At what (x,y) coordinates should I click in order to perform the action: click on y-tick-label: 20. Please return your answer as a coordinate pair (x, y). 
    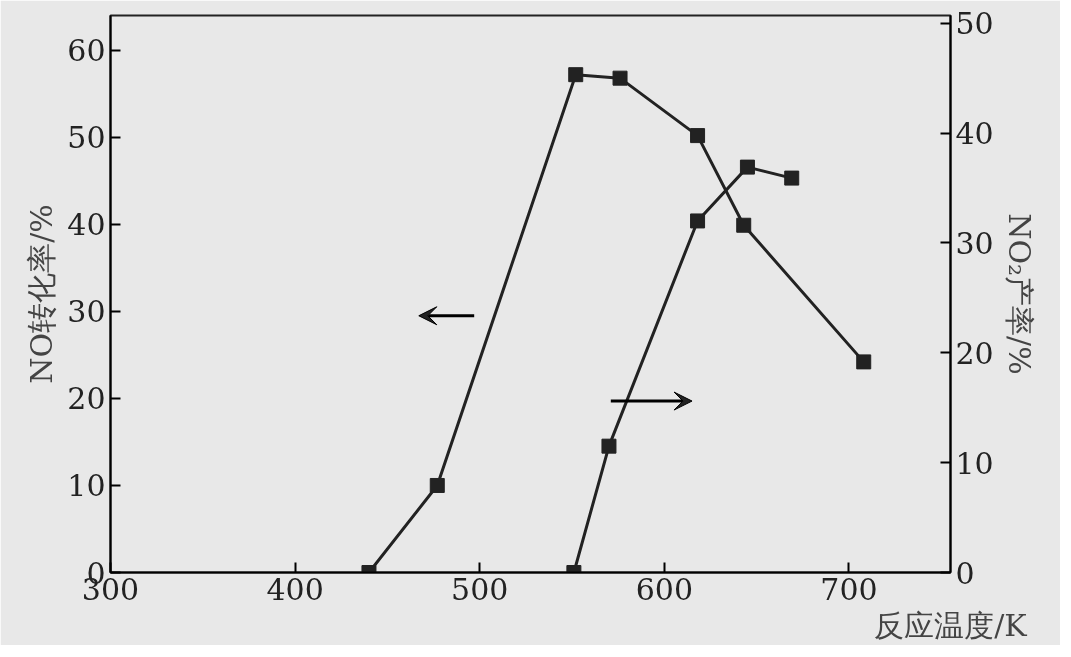
    Looking at the image, I should click on (86, 399).